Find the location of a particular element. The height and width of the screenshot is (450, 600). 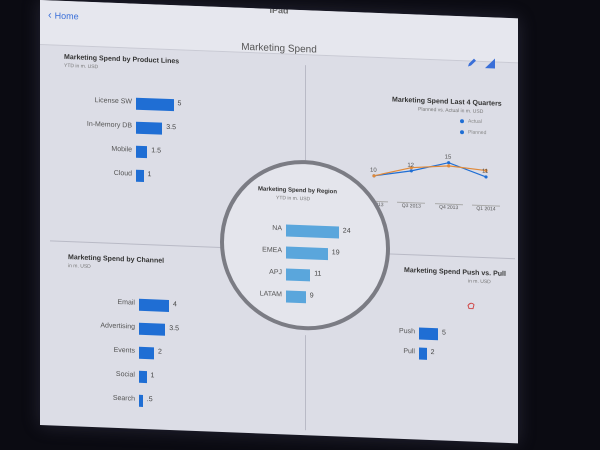

bar-label: EMEA is located at coordinates (272, 250).